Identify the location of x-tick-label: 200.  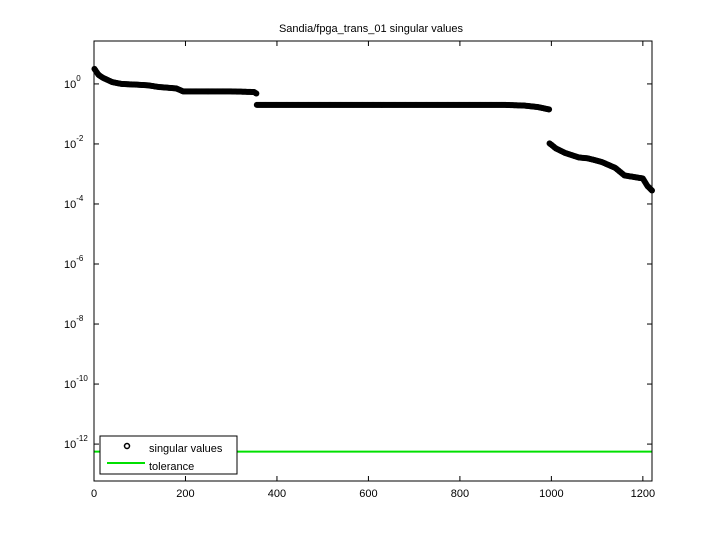
(185, 494).